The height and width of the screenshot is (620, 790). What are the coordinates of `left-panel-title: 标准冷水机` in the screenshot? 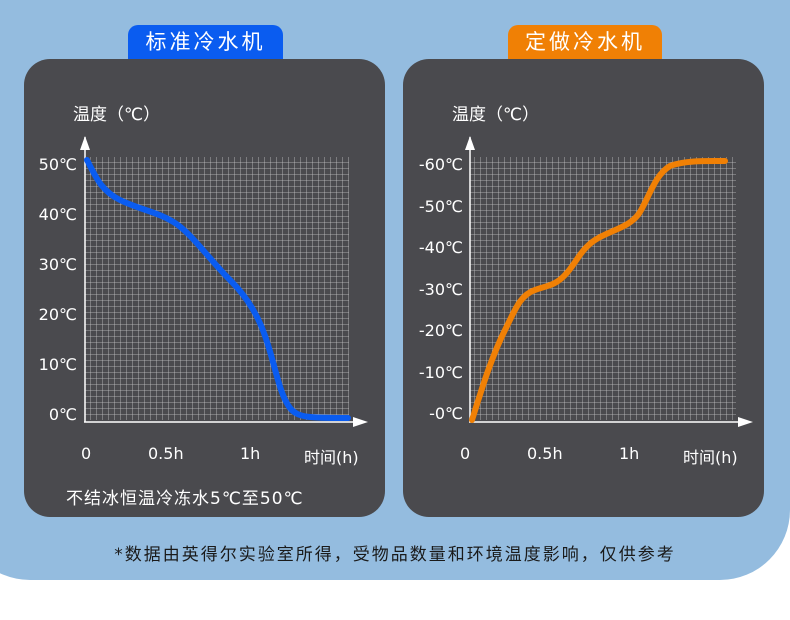 It's located at (205, 42).